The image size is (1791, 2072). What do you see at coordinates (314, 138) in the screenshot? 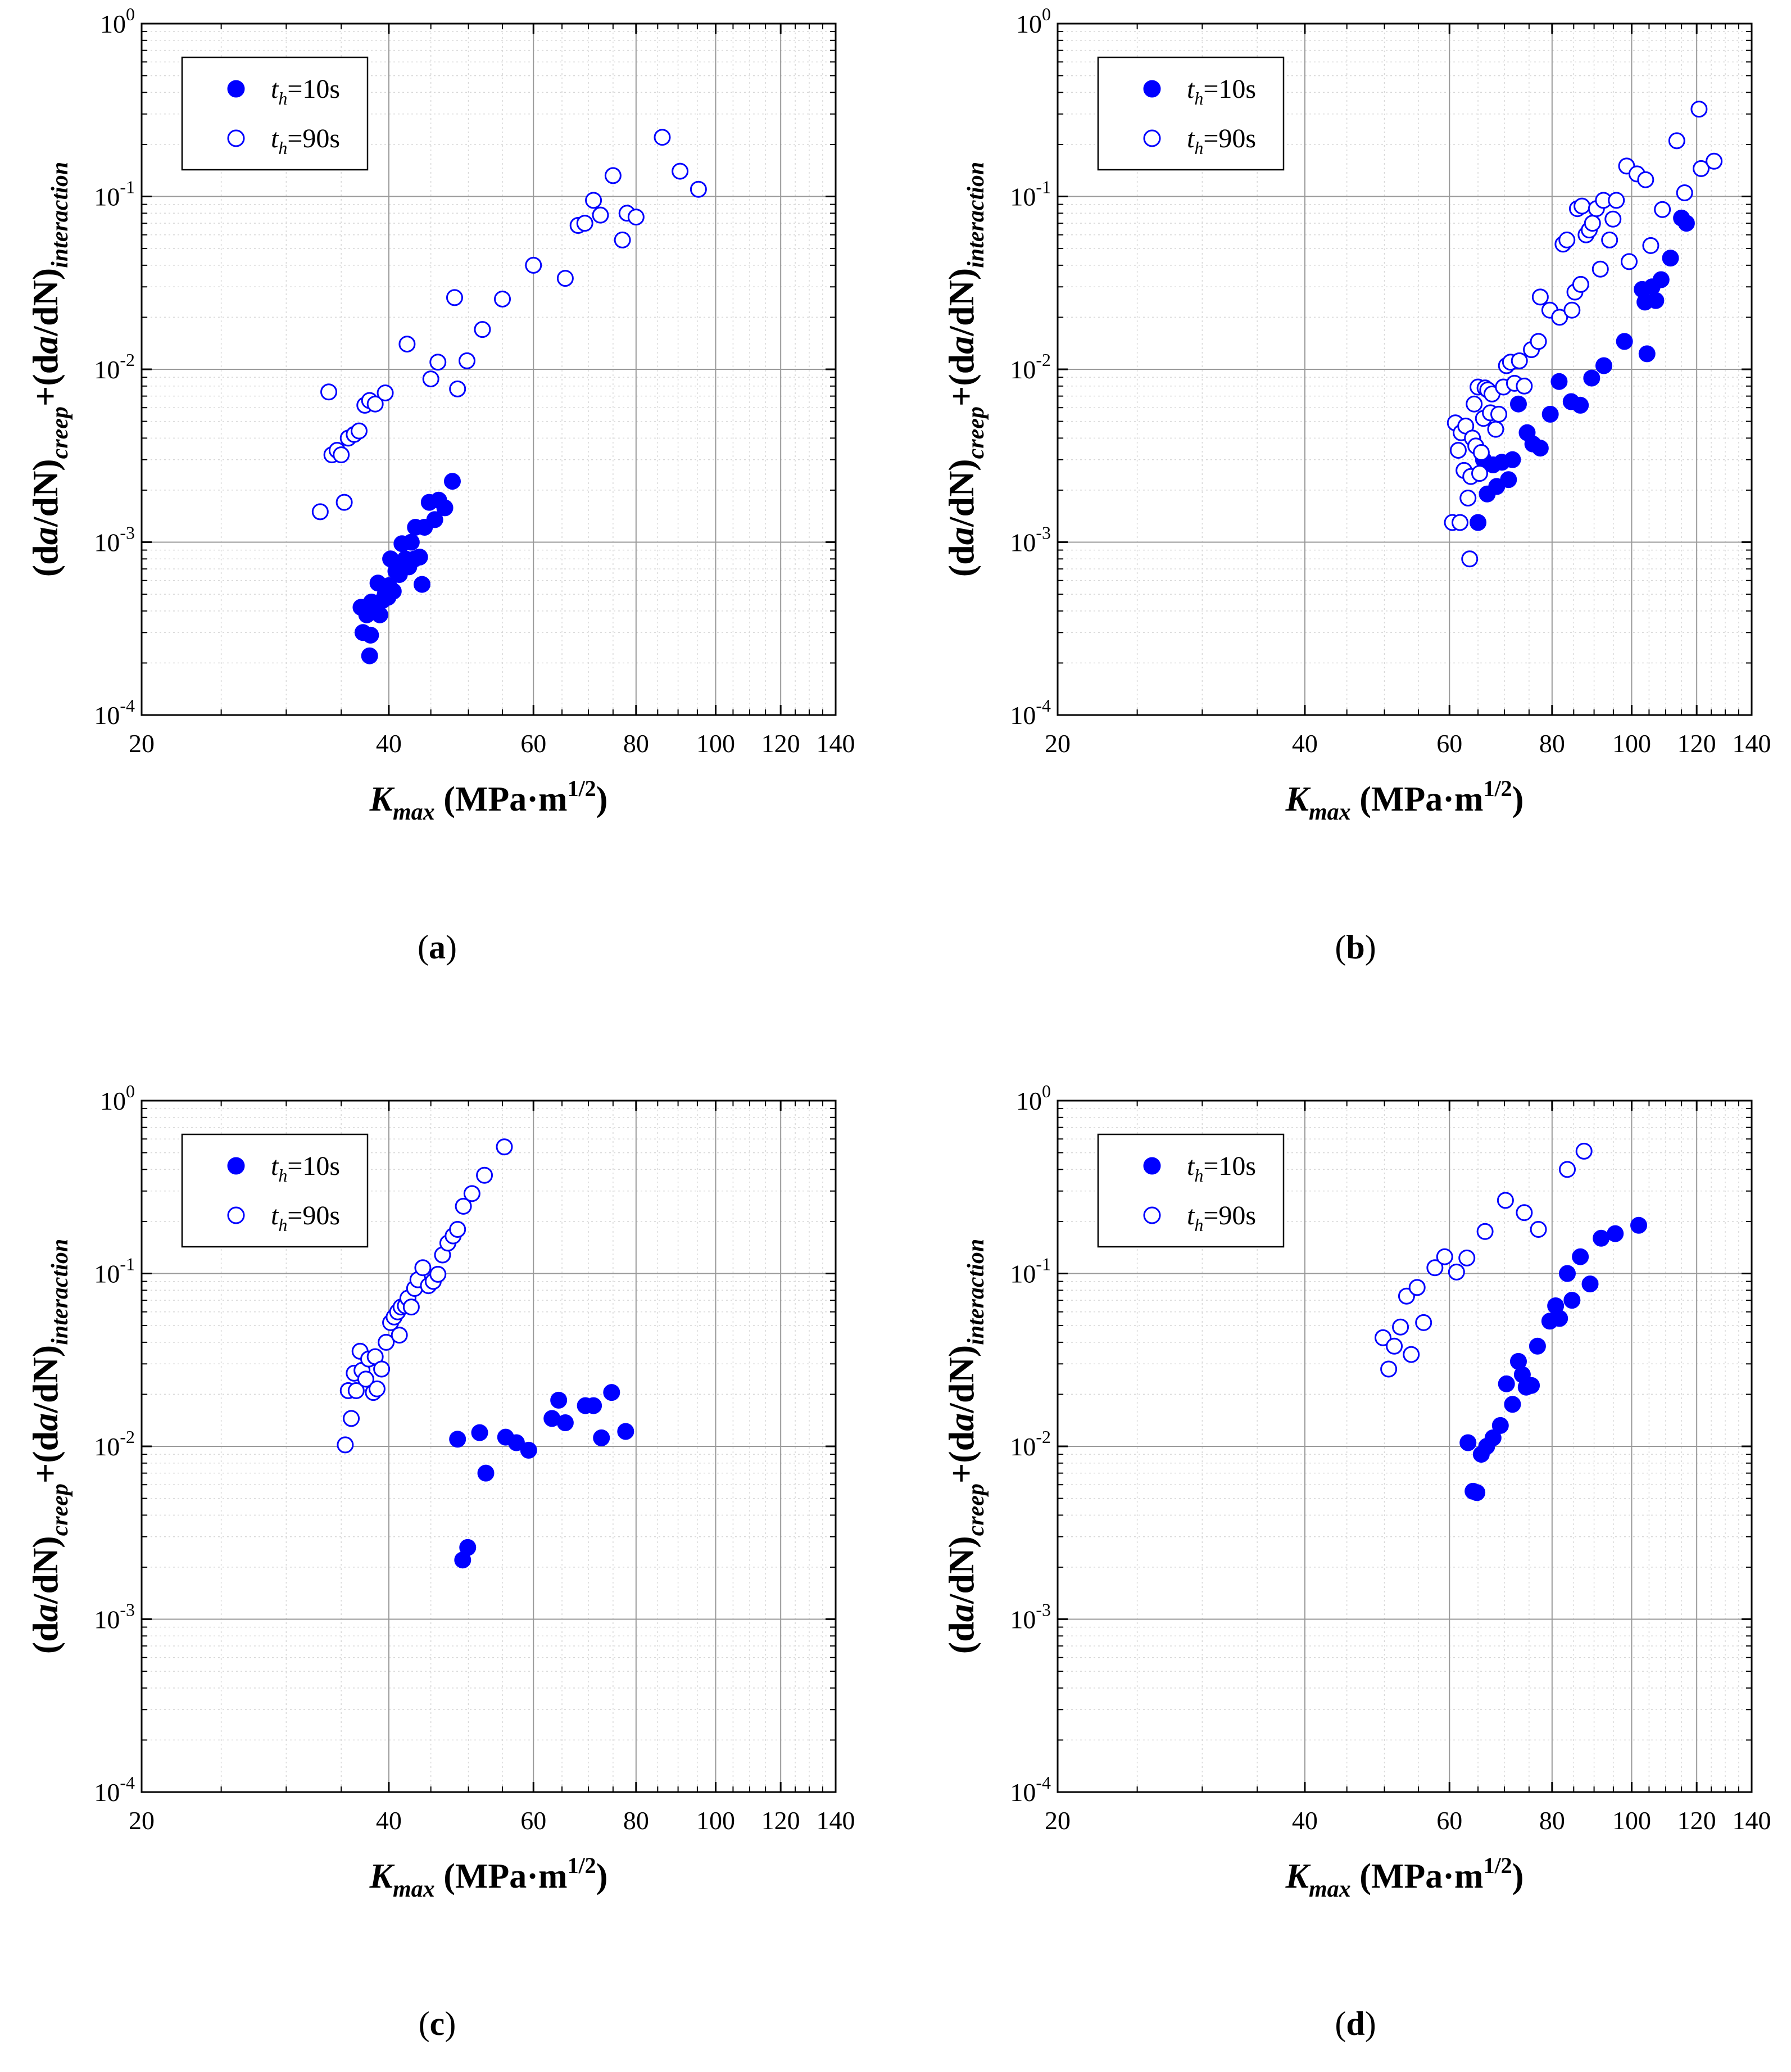
I see `legend-value: =90s` at bounding box center [314, 138].